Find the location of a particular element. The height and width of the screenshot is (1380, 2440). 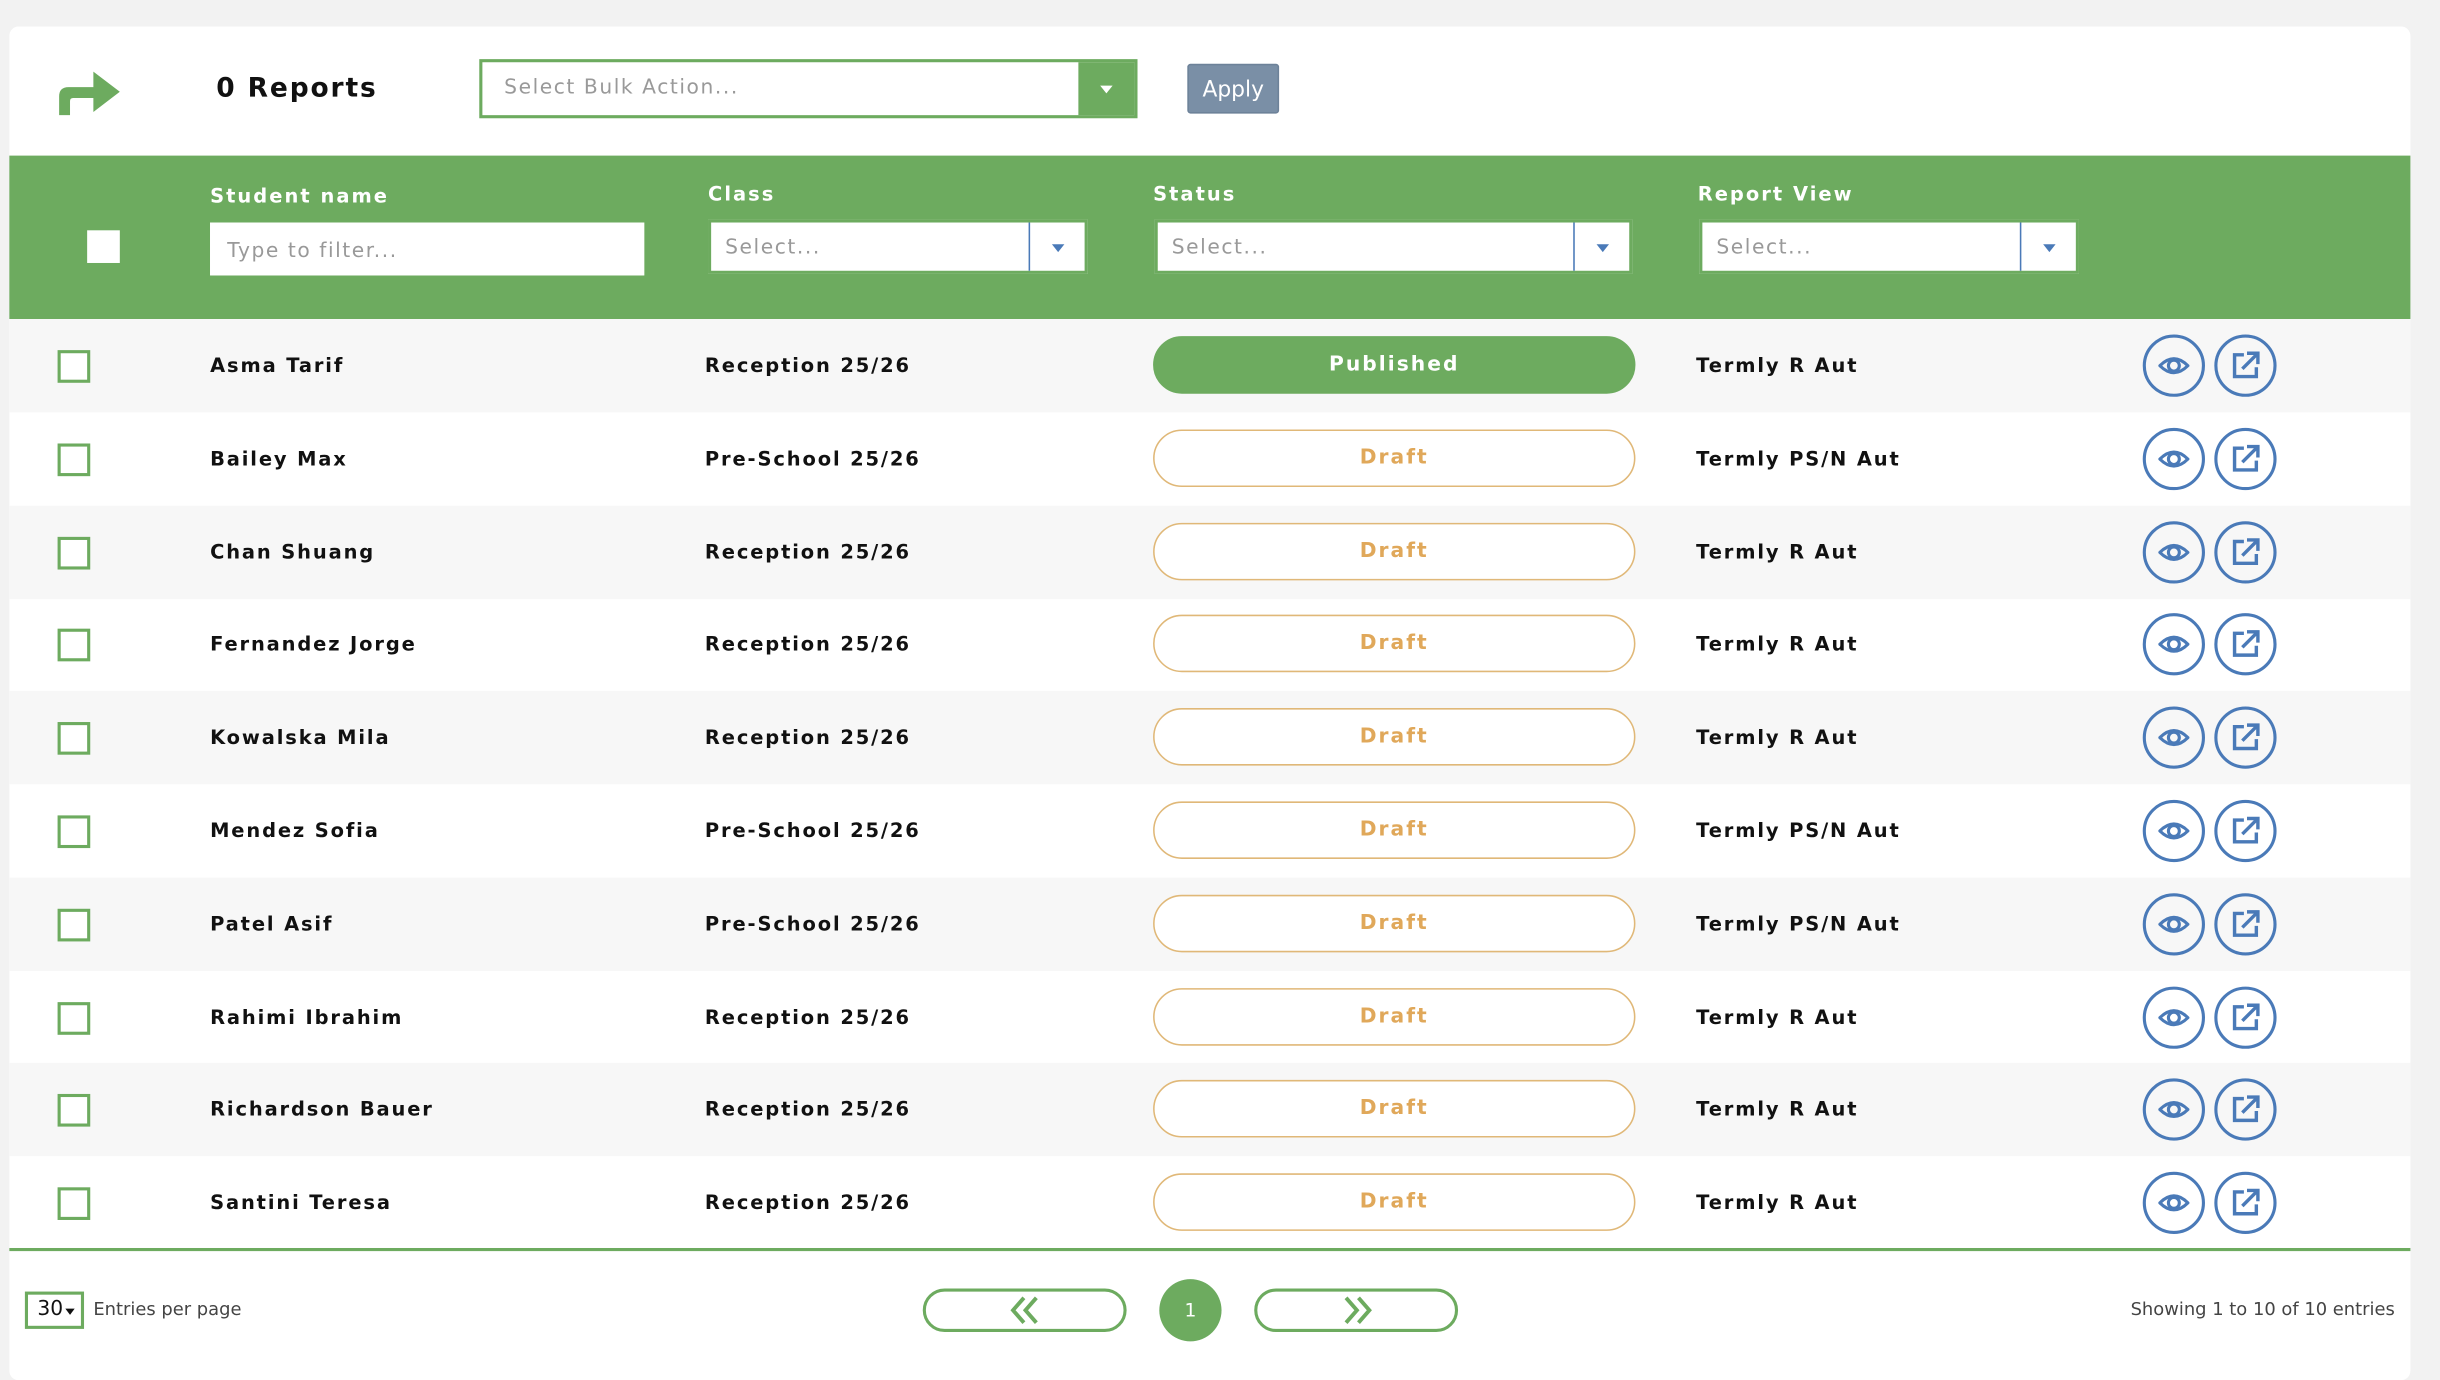

double-chevron-right-icon is located at coordinates (1358, 1310).